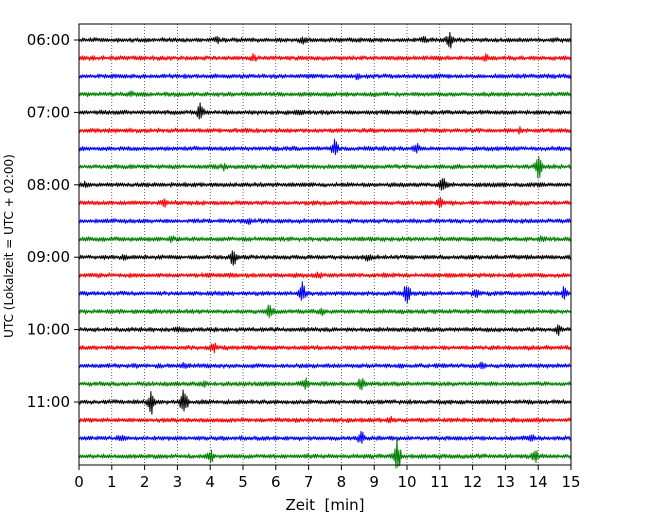 The height and width of the screenshot is (520, 650). Describe the element at coordinates (48, 40) in the screenshot. I see `y-tick-label: 06:00` at that location.